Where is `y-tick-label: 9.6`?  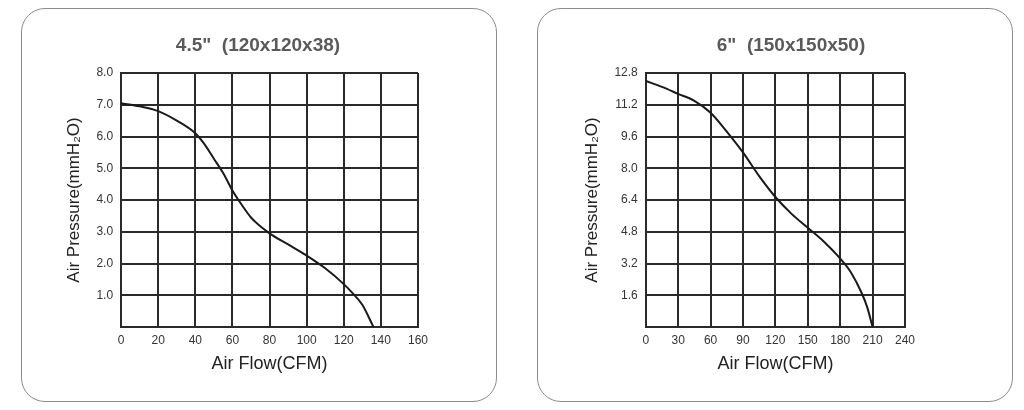 y-tick-label: 9.6 is located at coordinates (630, 135).